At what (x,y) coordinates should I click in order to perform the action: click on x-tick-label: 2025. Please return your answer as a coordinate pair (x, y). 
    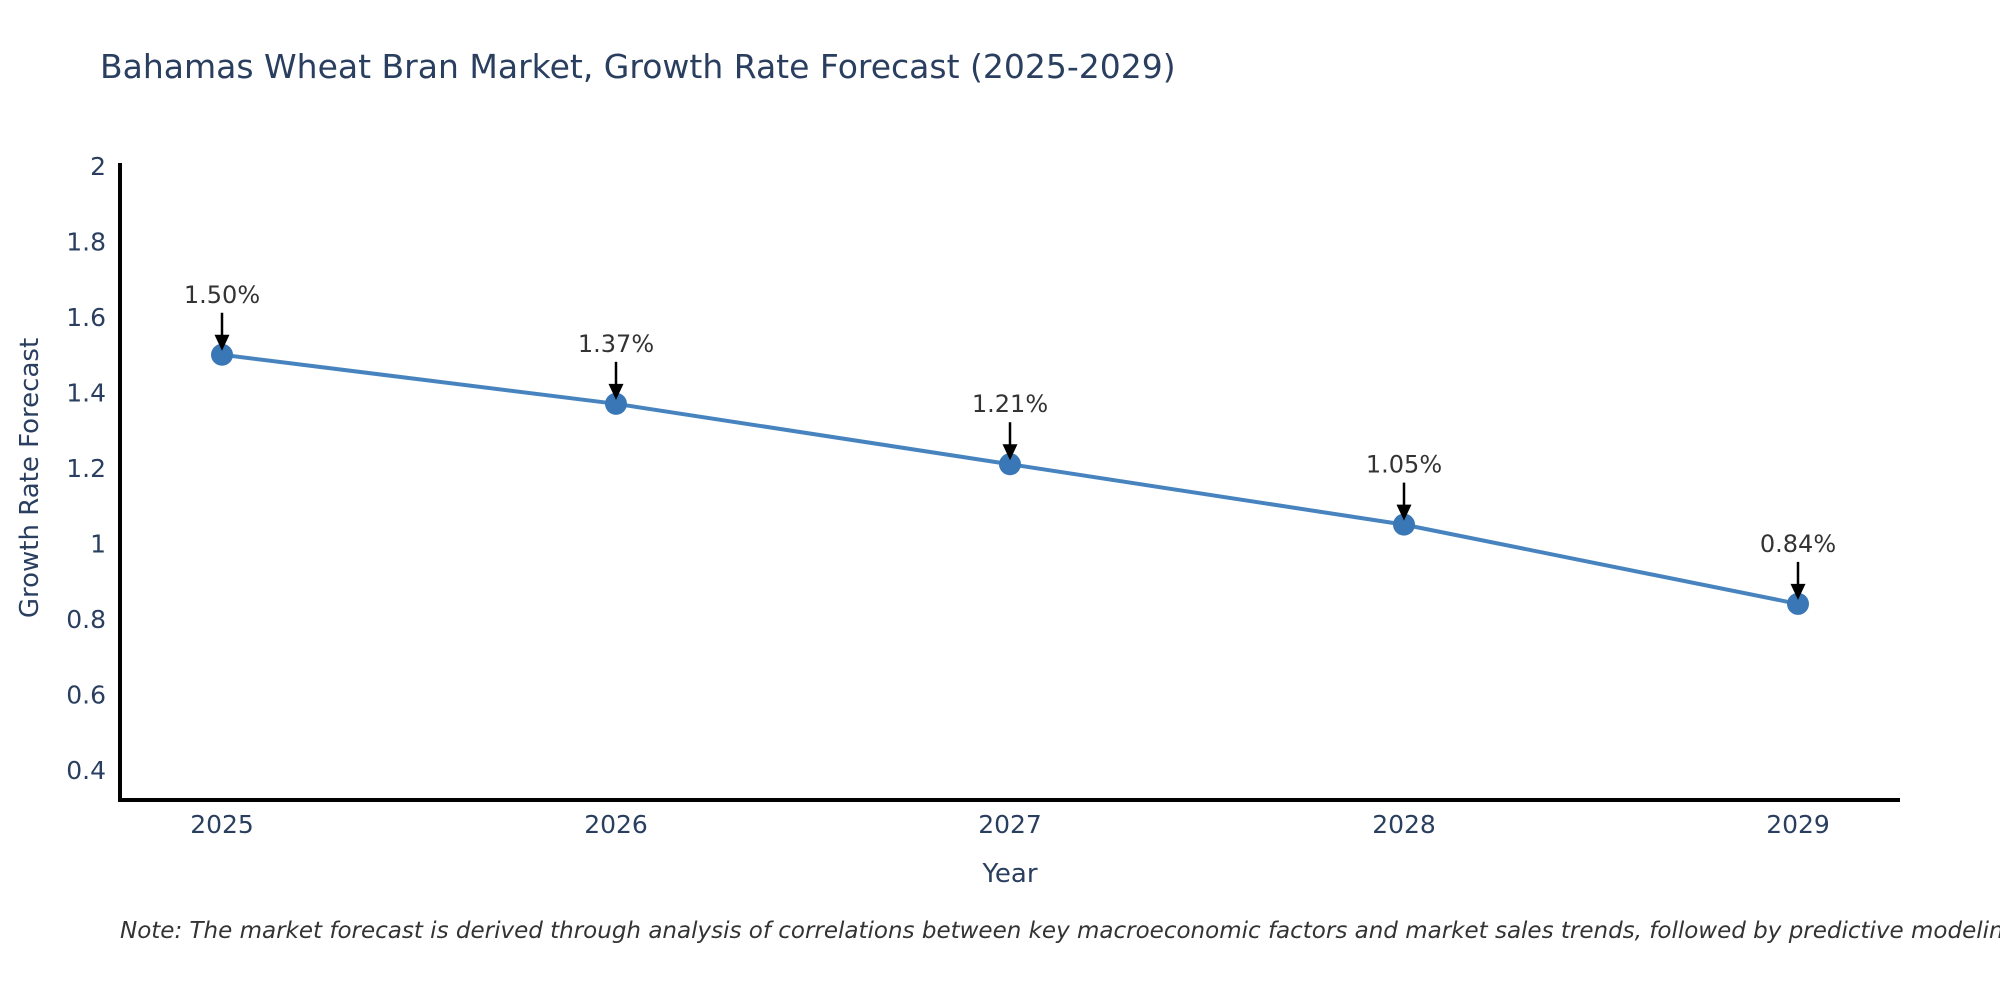
    Looking at the image, I should click on (222, 824).